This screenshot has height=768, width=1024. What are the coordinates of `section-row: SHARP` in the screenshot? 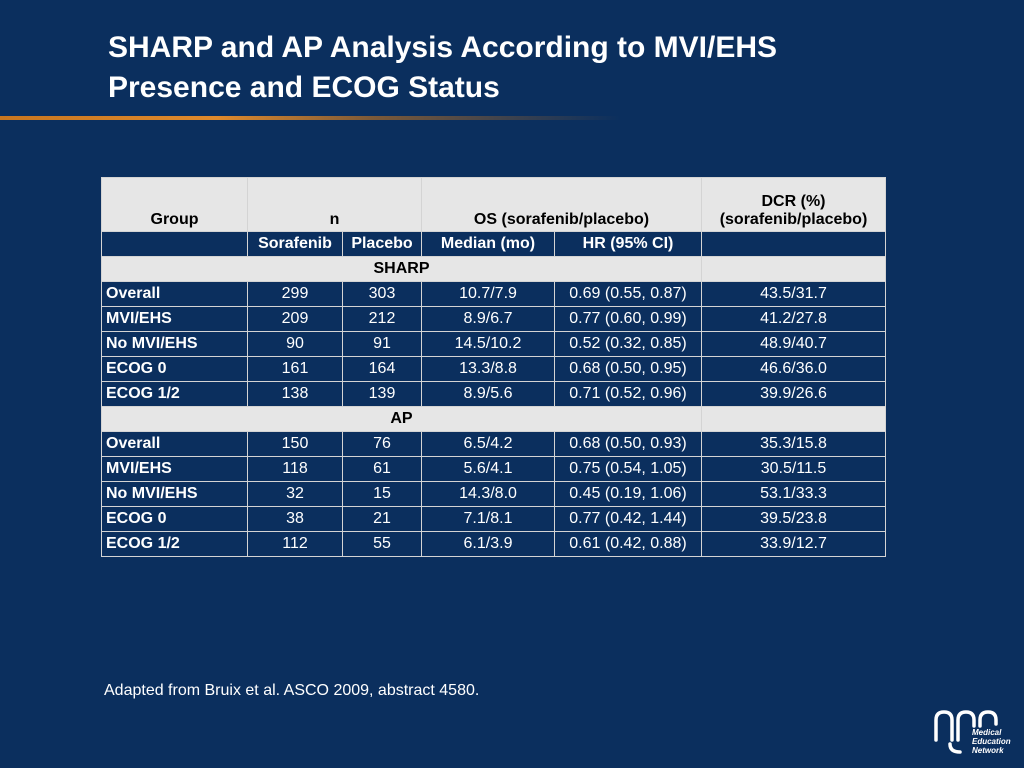 It's located at (493, 269).